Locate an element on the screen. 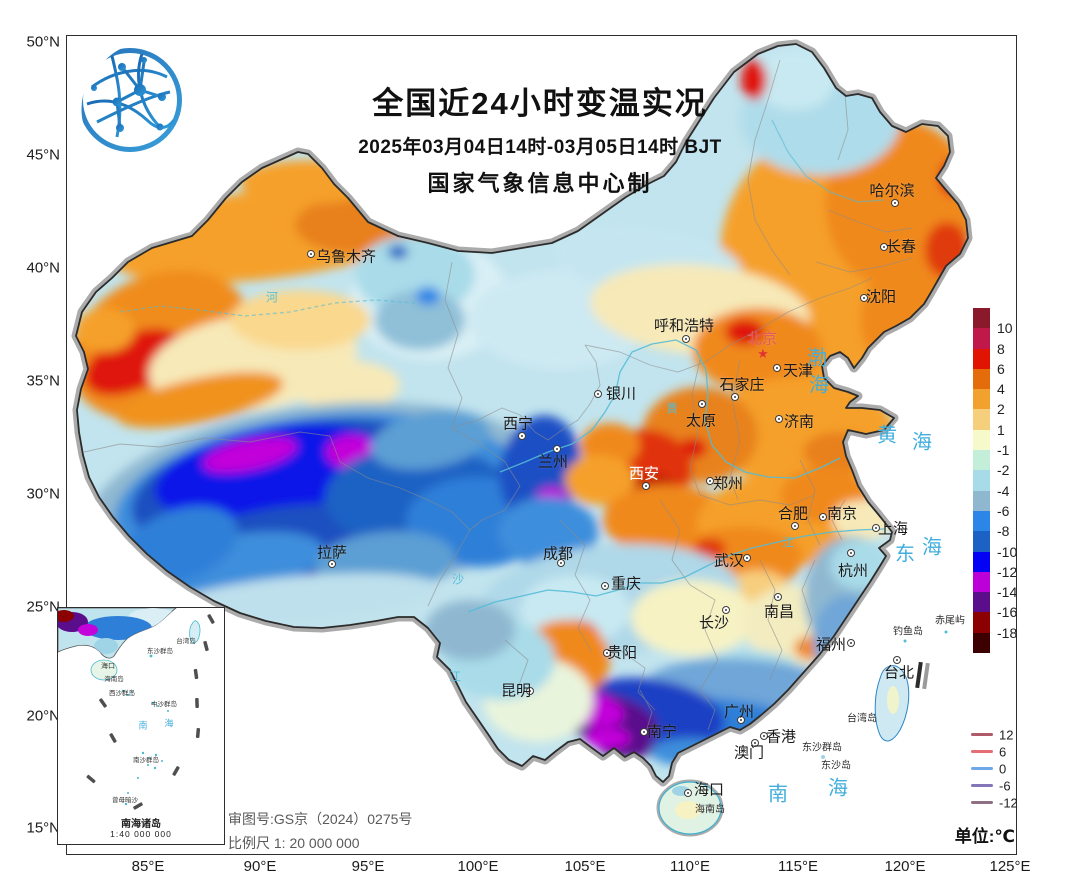 The image size is (1080, 880). unit-label: 单位:℃ is located at coordinates (984, 836).